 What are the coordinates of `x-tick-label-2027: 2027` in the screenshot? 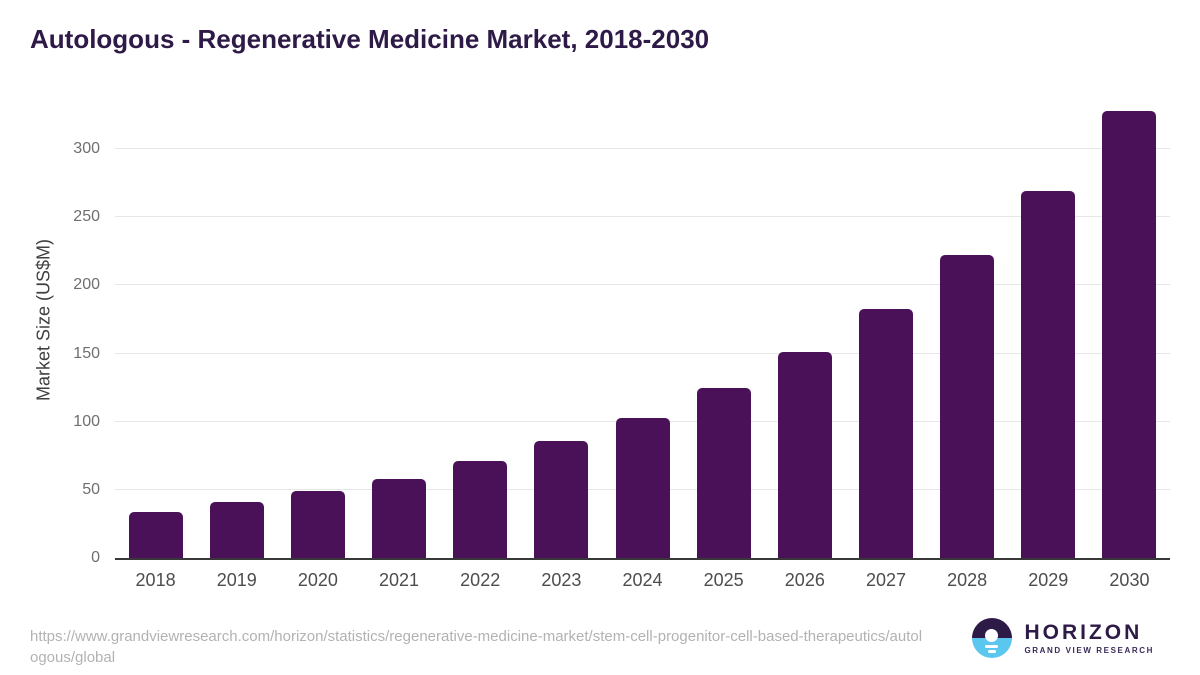 It's located at (885, 580).